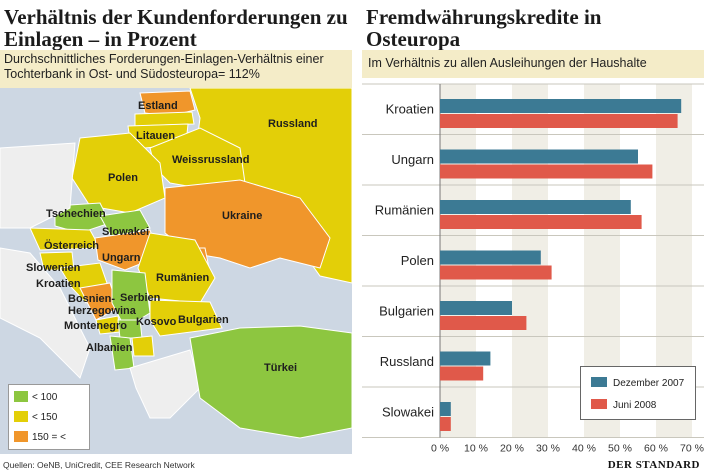 The image size is (704, 472). I want to click on label-bulgarien: Bulgarien, so click(203, 320).